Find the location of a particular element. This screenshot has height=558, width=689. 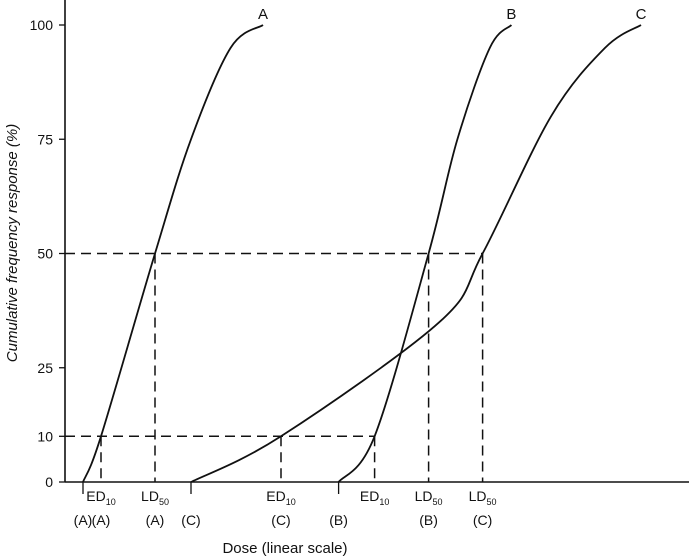

curve-label-c: C is located at coordinates (641, 14).